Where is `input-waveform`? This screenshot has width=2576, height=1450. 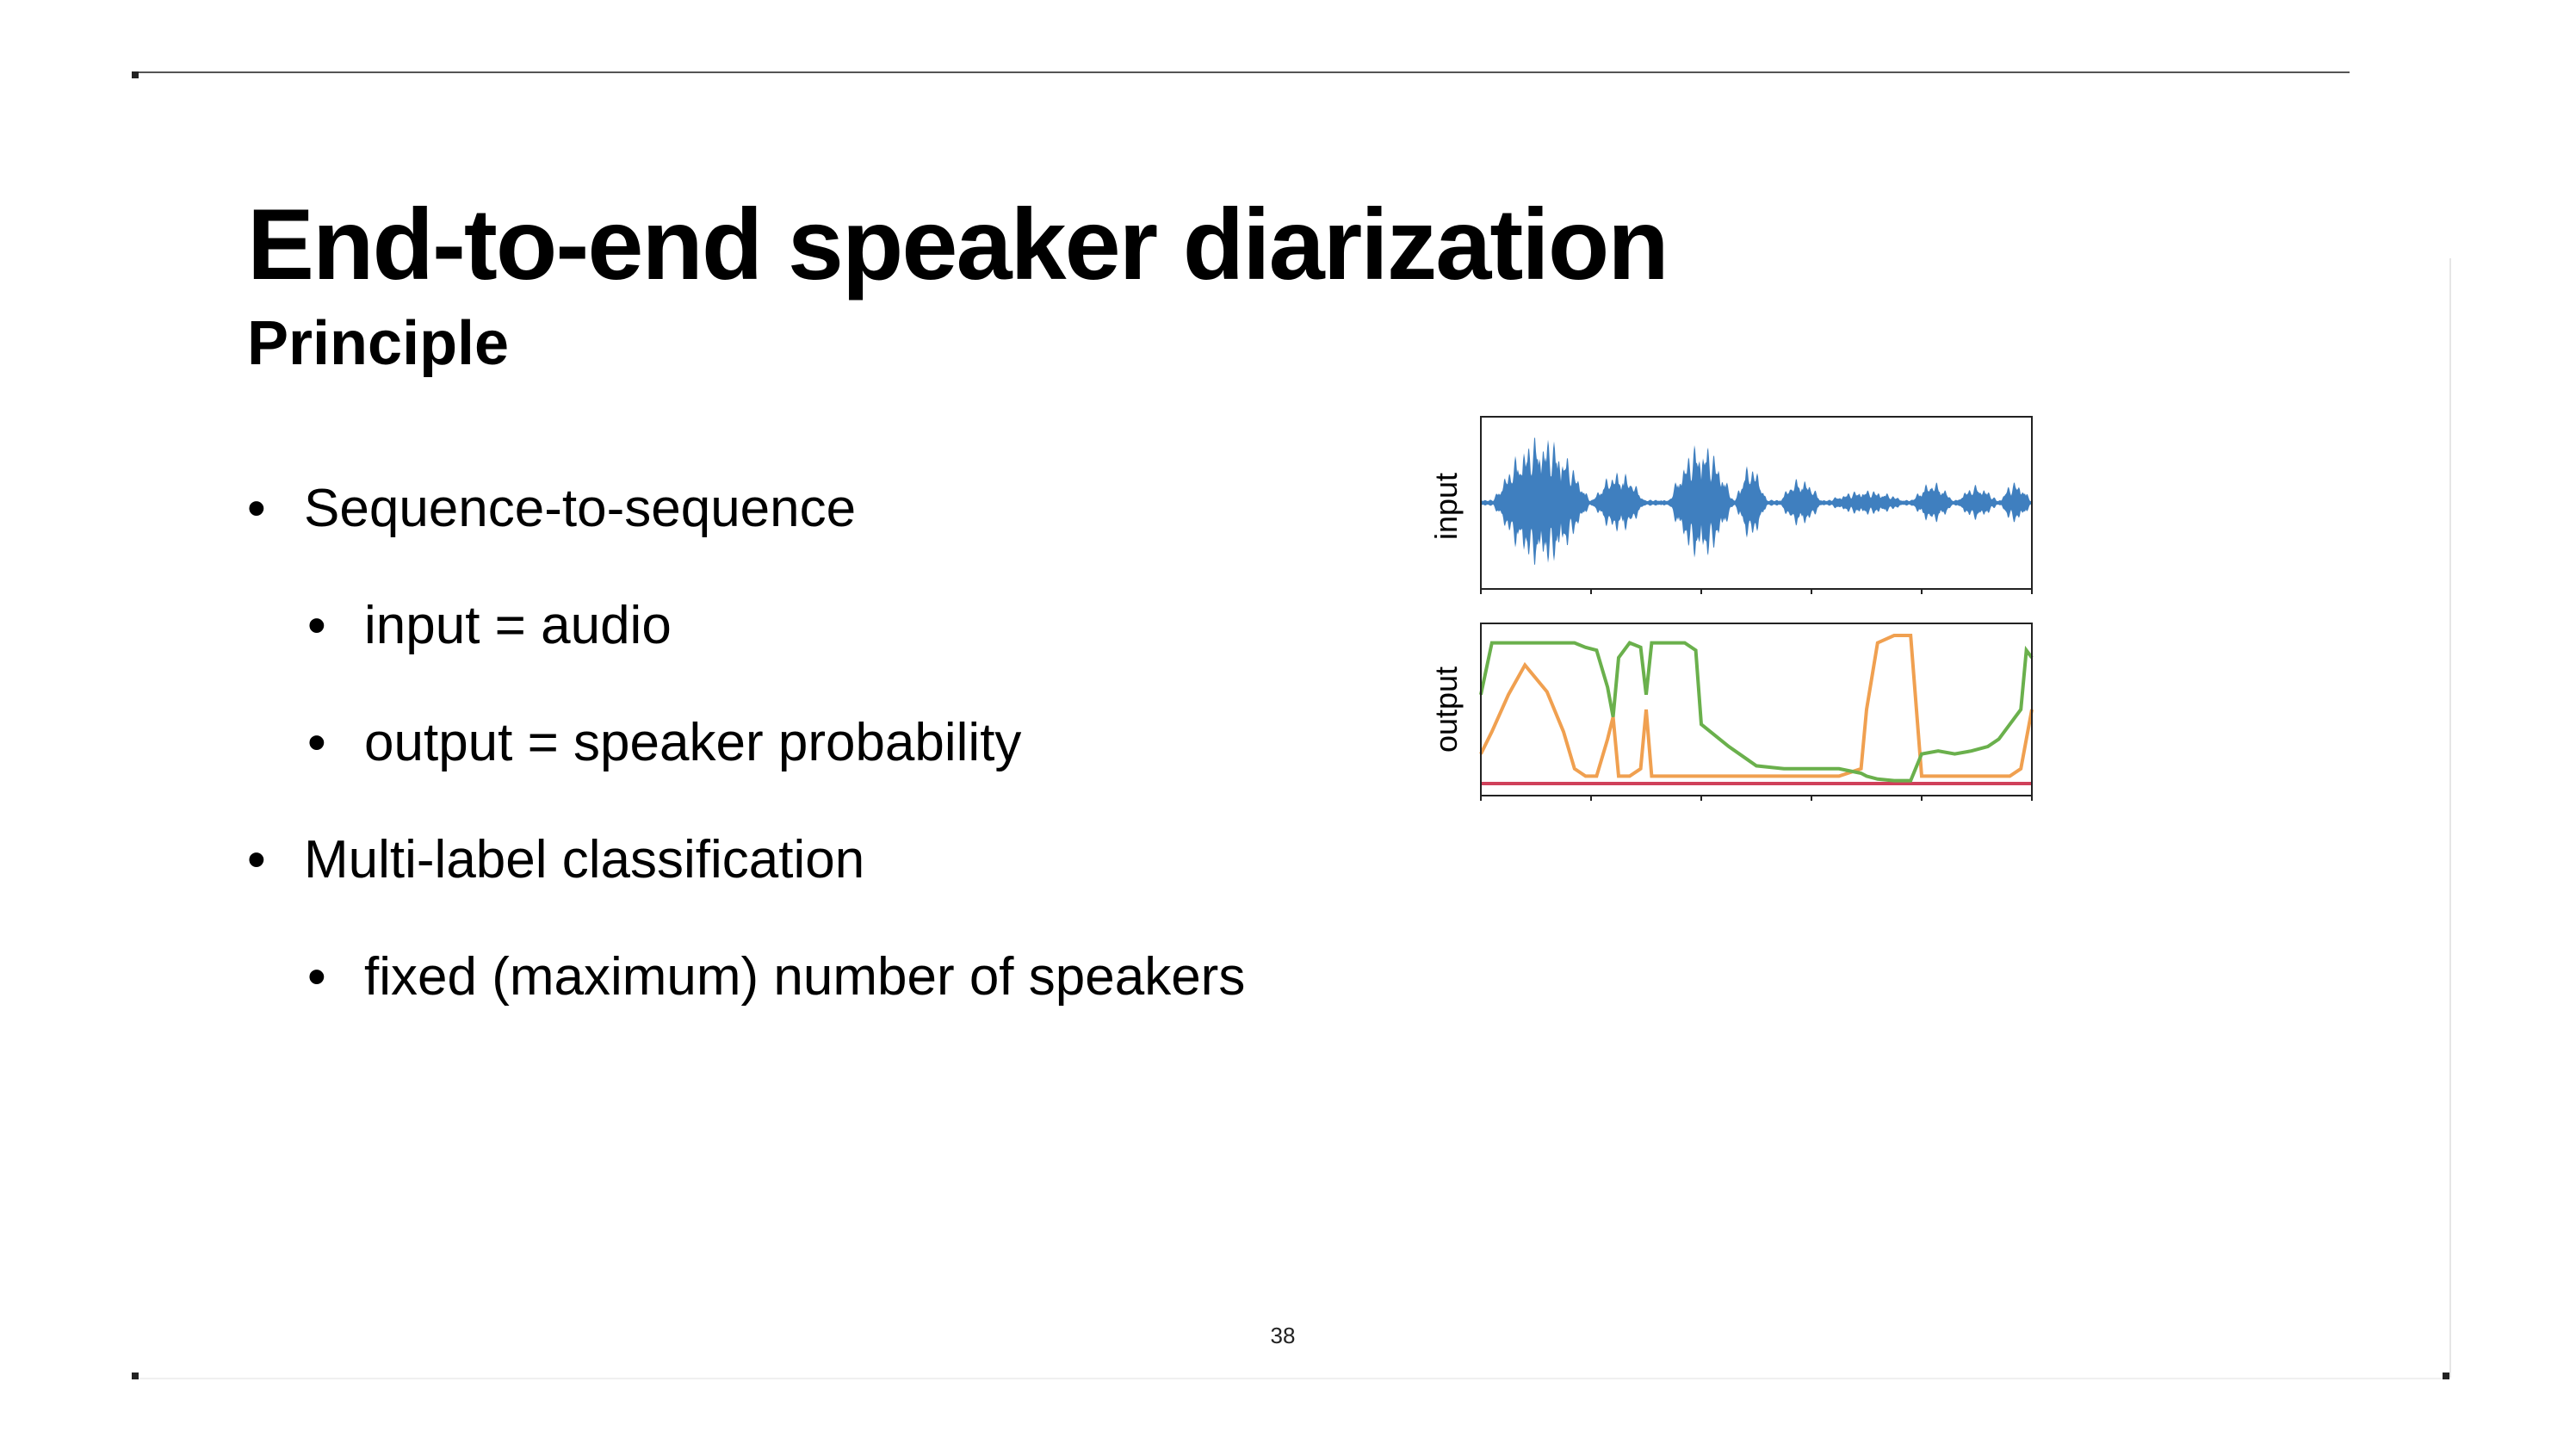 input-waveform is located at coordinates (1757, 501).